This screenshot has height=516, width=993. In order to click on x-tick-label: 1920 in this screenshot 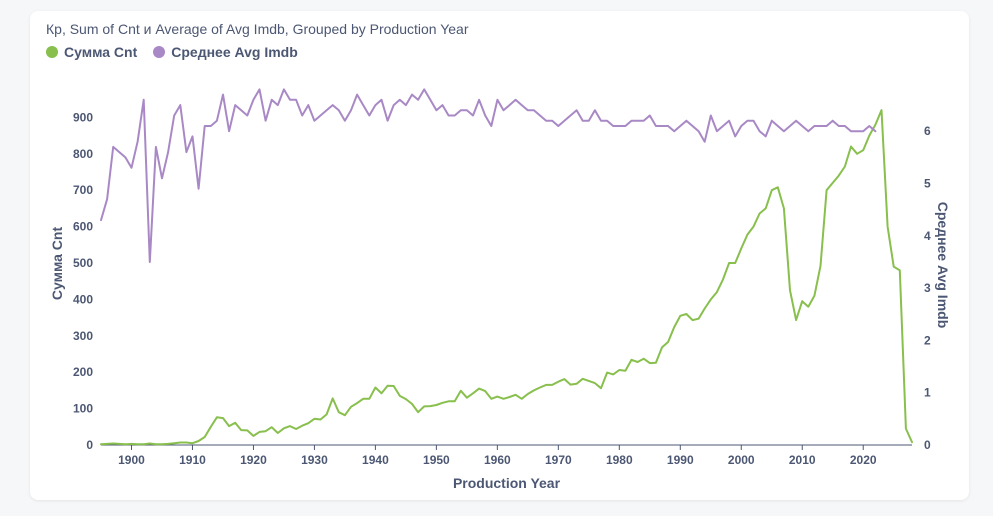, I will do `click(253, 460)`.